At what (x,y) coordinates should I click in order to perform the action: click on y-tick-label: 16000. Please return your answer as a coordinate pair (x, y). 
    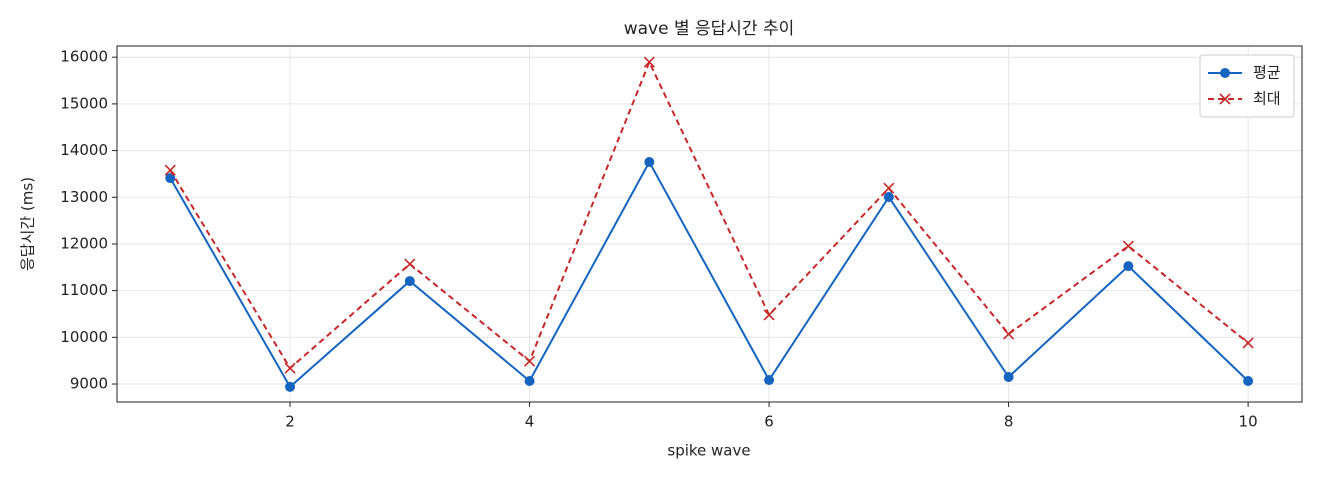
    Looking at the image, I should click on (84, 57).